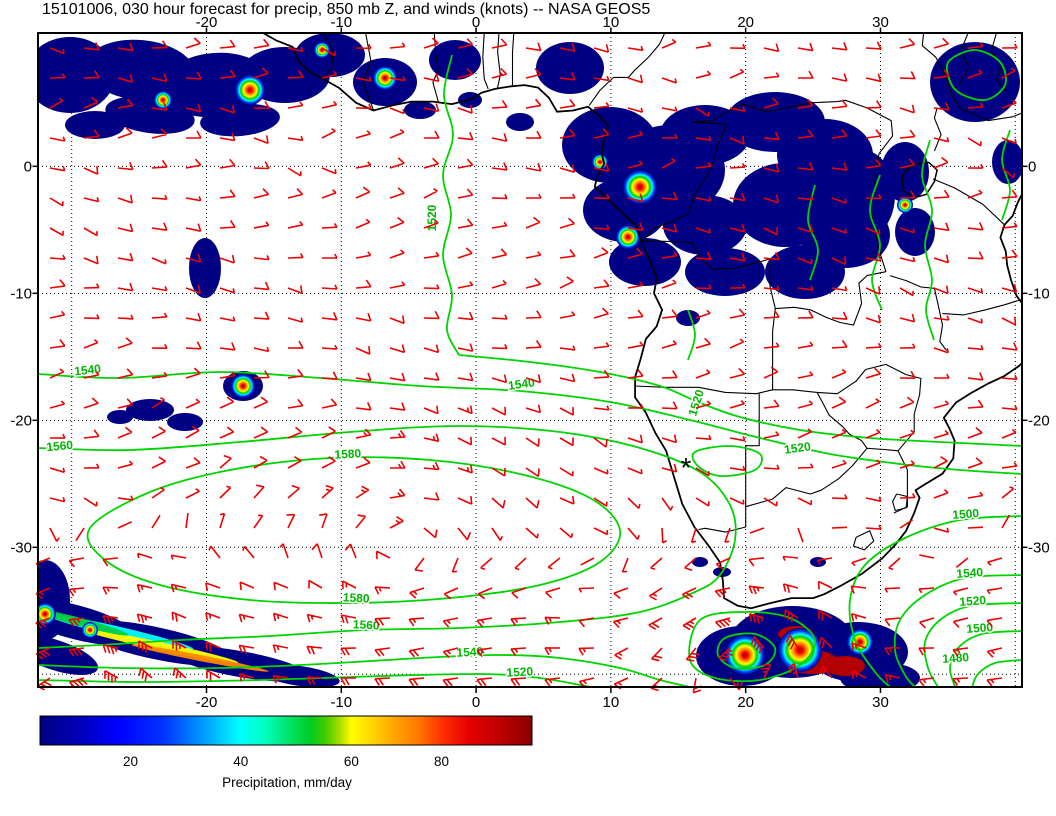 This screenshot has width=1056, height=816. I want to click on lon-label-bottom: 10, so click(611, 702).